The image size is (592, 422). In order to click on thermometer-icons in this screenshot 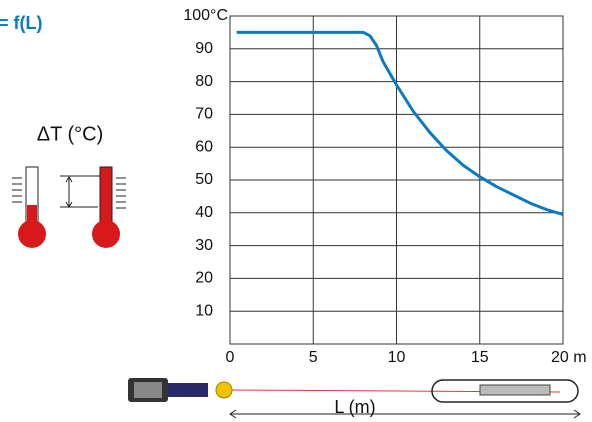, I will do `click(69, 207)`.